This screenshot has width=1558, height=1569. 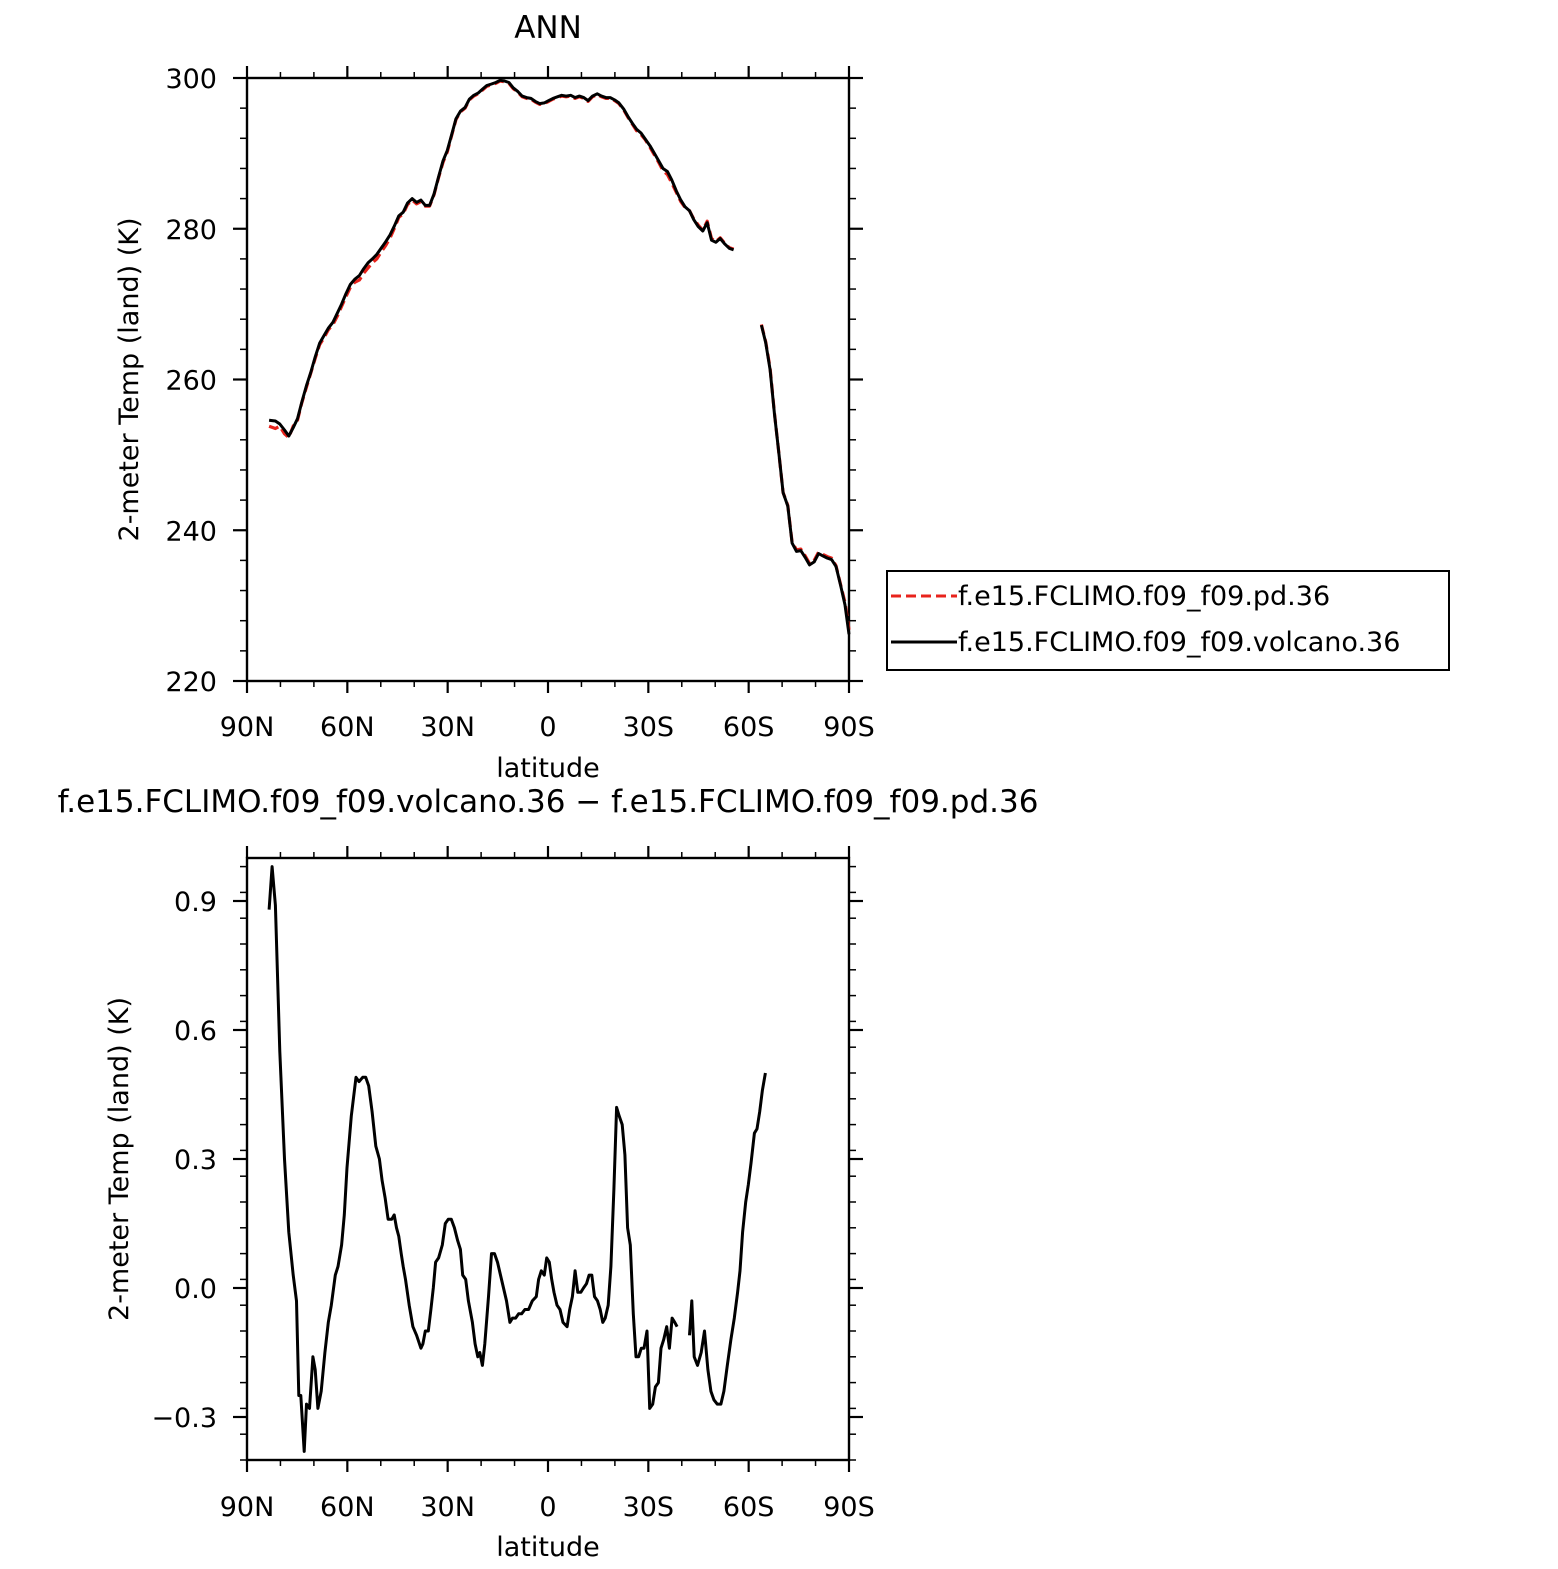 What do you see at coordinates (191, 682) in the screenshot?
I see `y-tick-label: 220` at bounding box center [191, 682].